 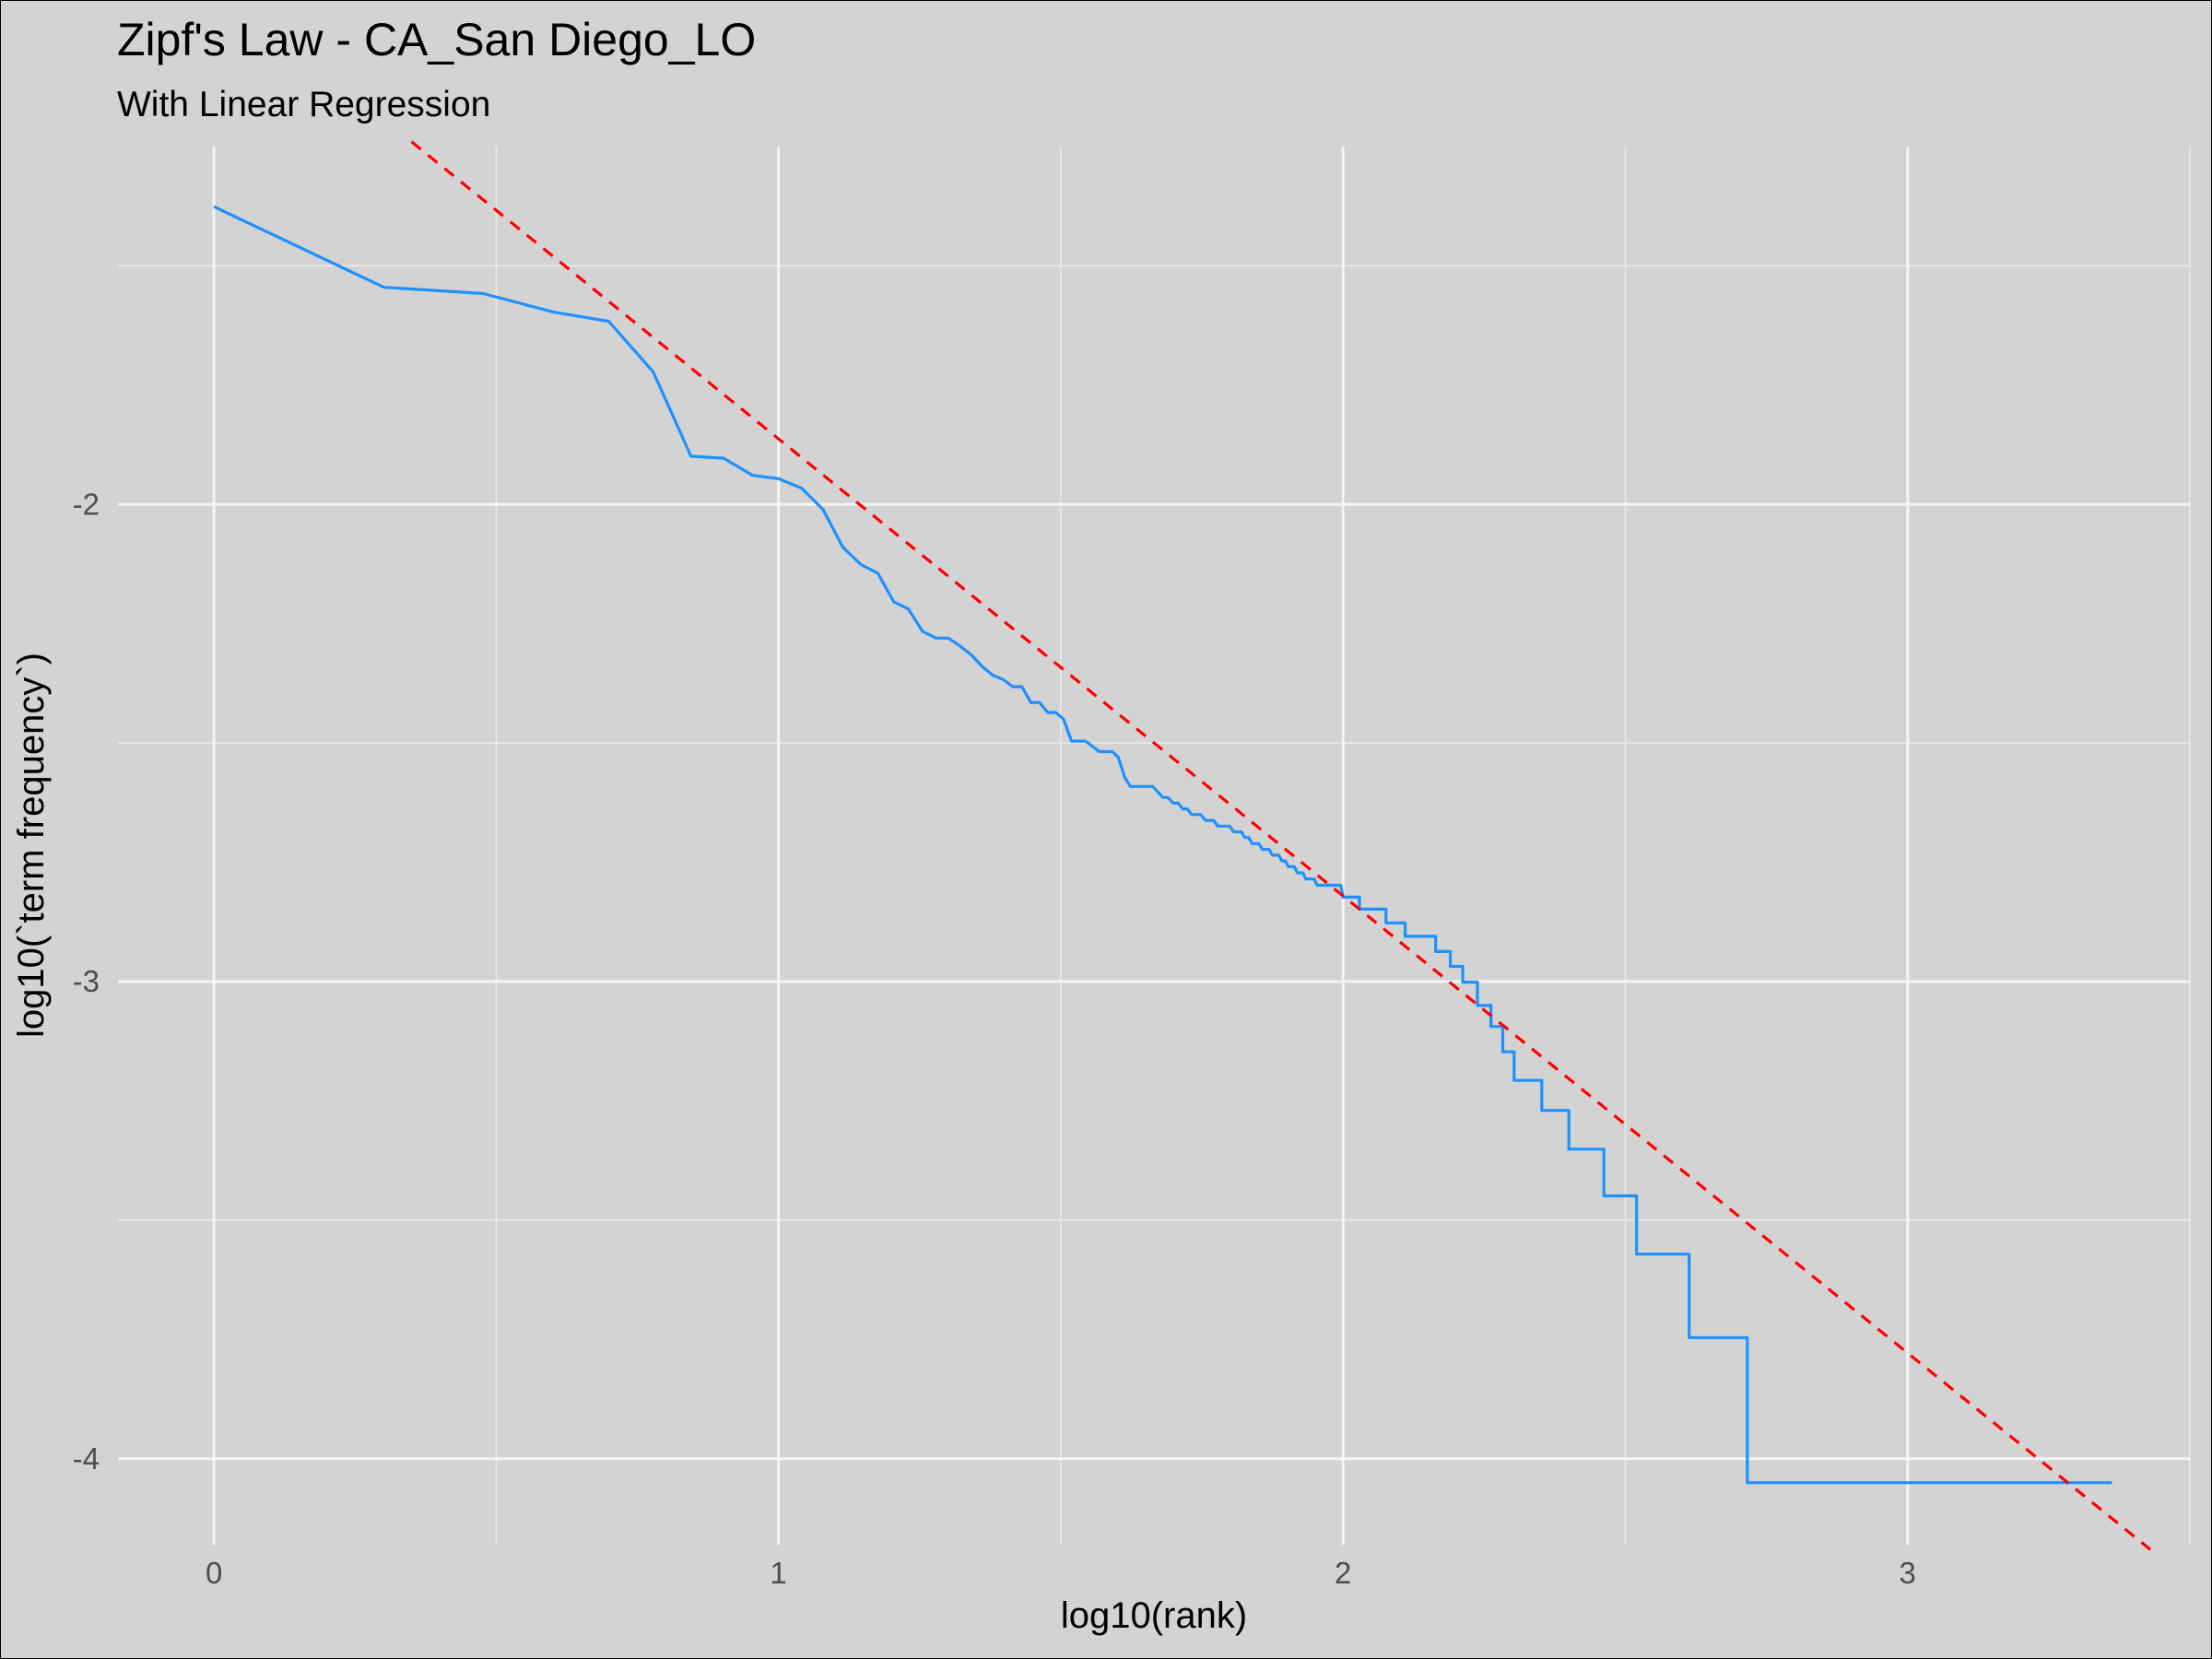 I want to click on x-tick-label: 3, so click(x=1908, y=1573).